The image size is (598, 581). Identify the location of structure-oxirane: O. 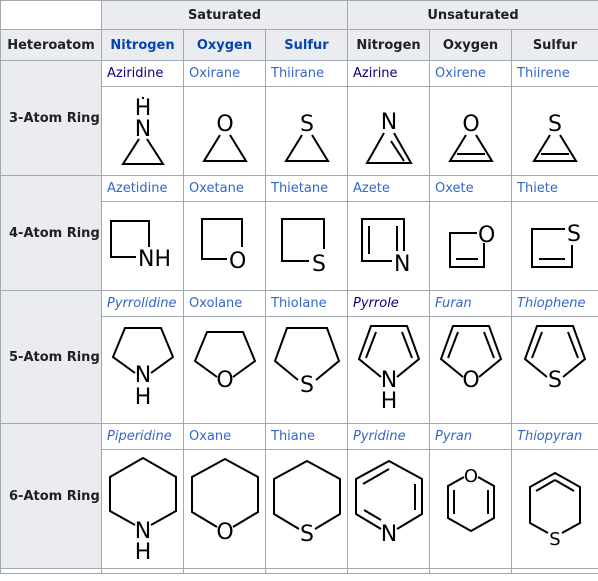
(224, 131).